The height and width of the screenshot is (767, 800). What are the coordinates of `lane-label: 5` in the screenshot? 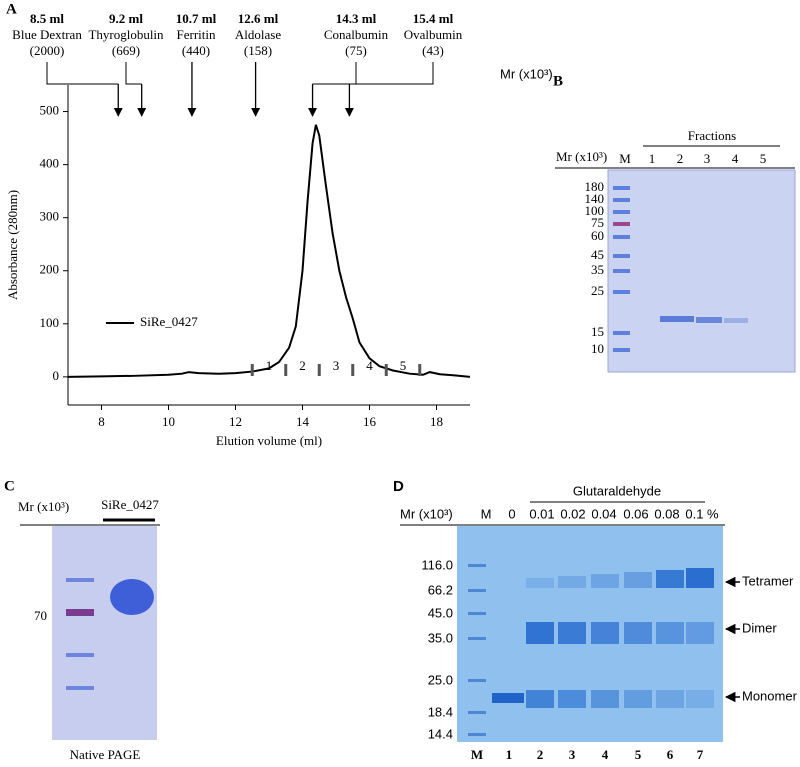 It's located at (763, 158).